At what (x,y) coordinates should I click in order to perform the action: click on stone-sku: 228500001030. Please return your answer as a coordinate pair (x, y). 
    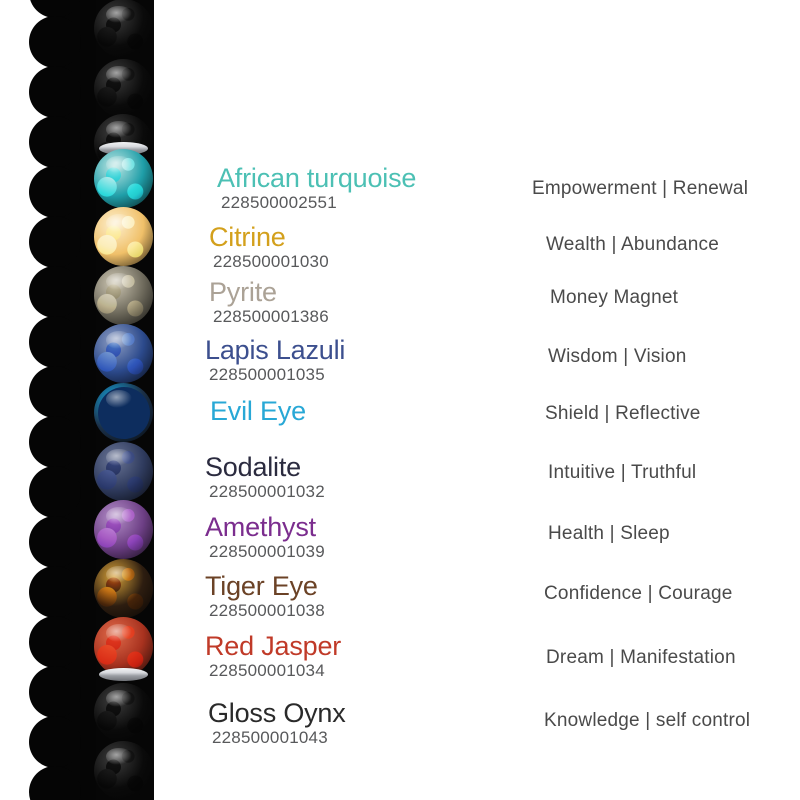
    Looking at the image, I should click on (271, 261).